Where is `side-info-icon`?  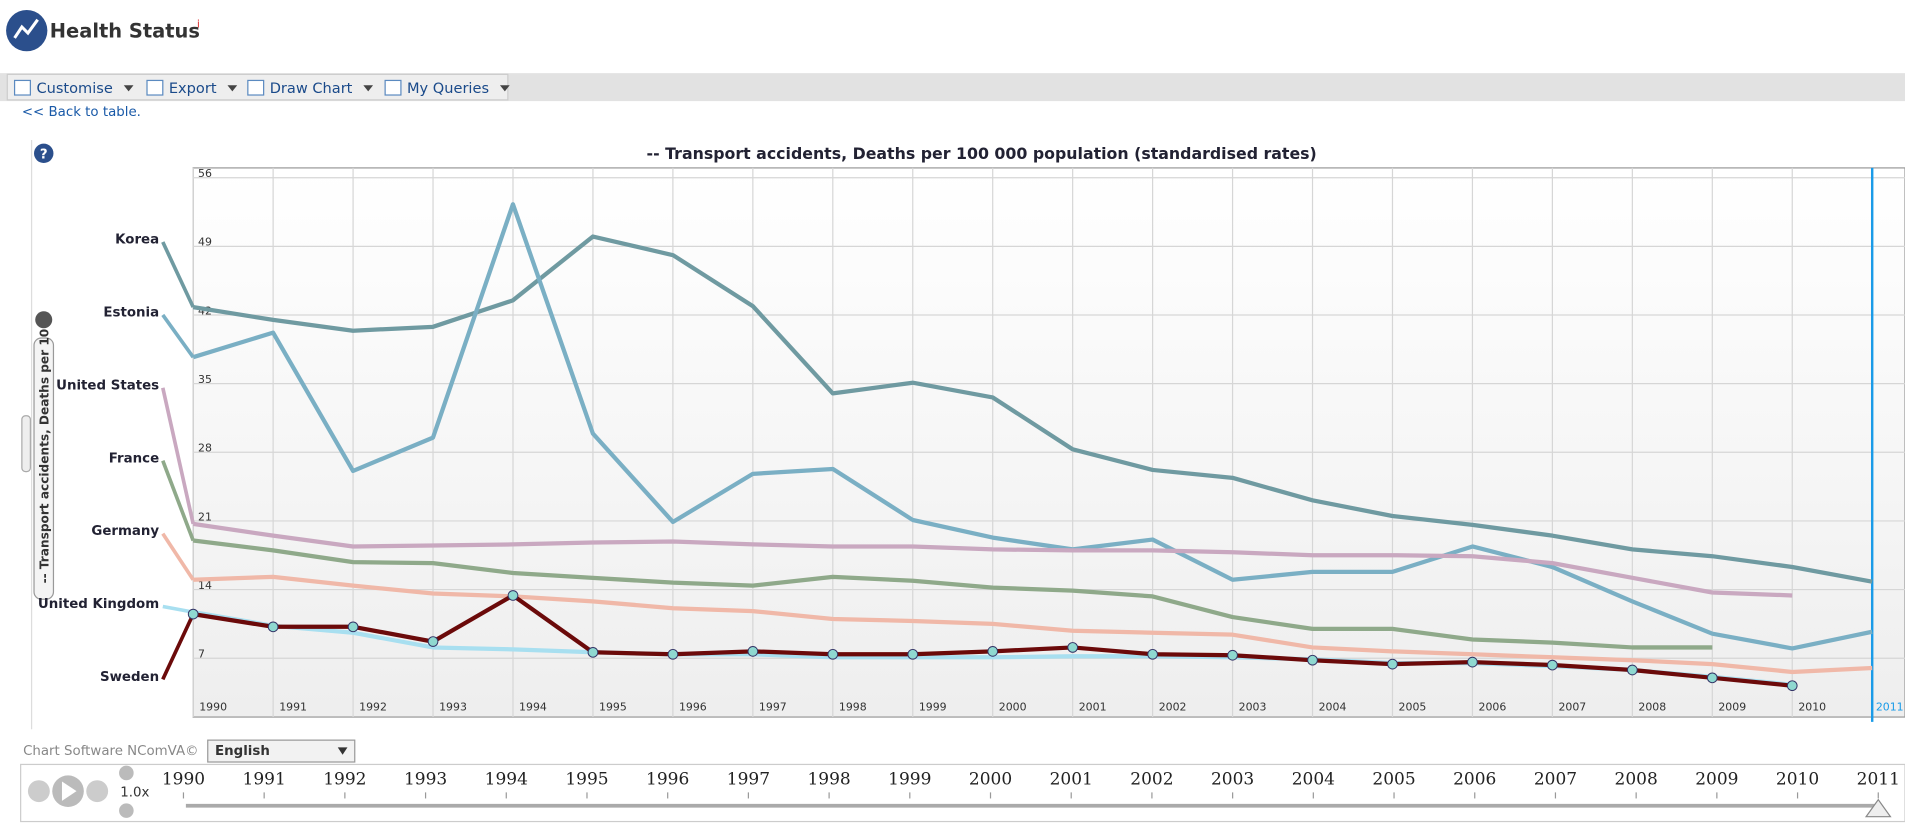
side-info-icon is located at coordinates (44, 320).